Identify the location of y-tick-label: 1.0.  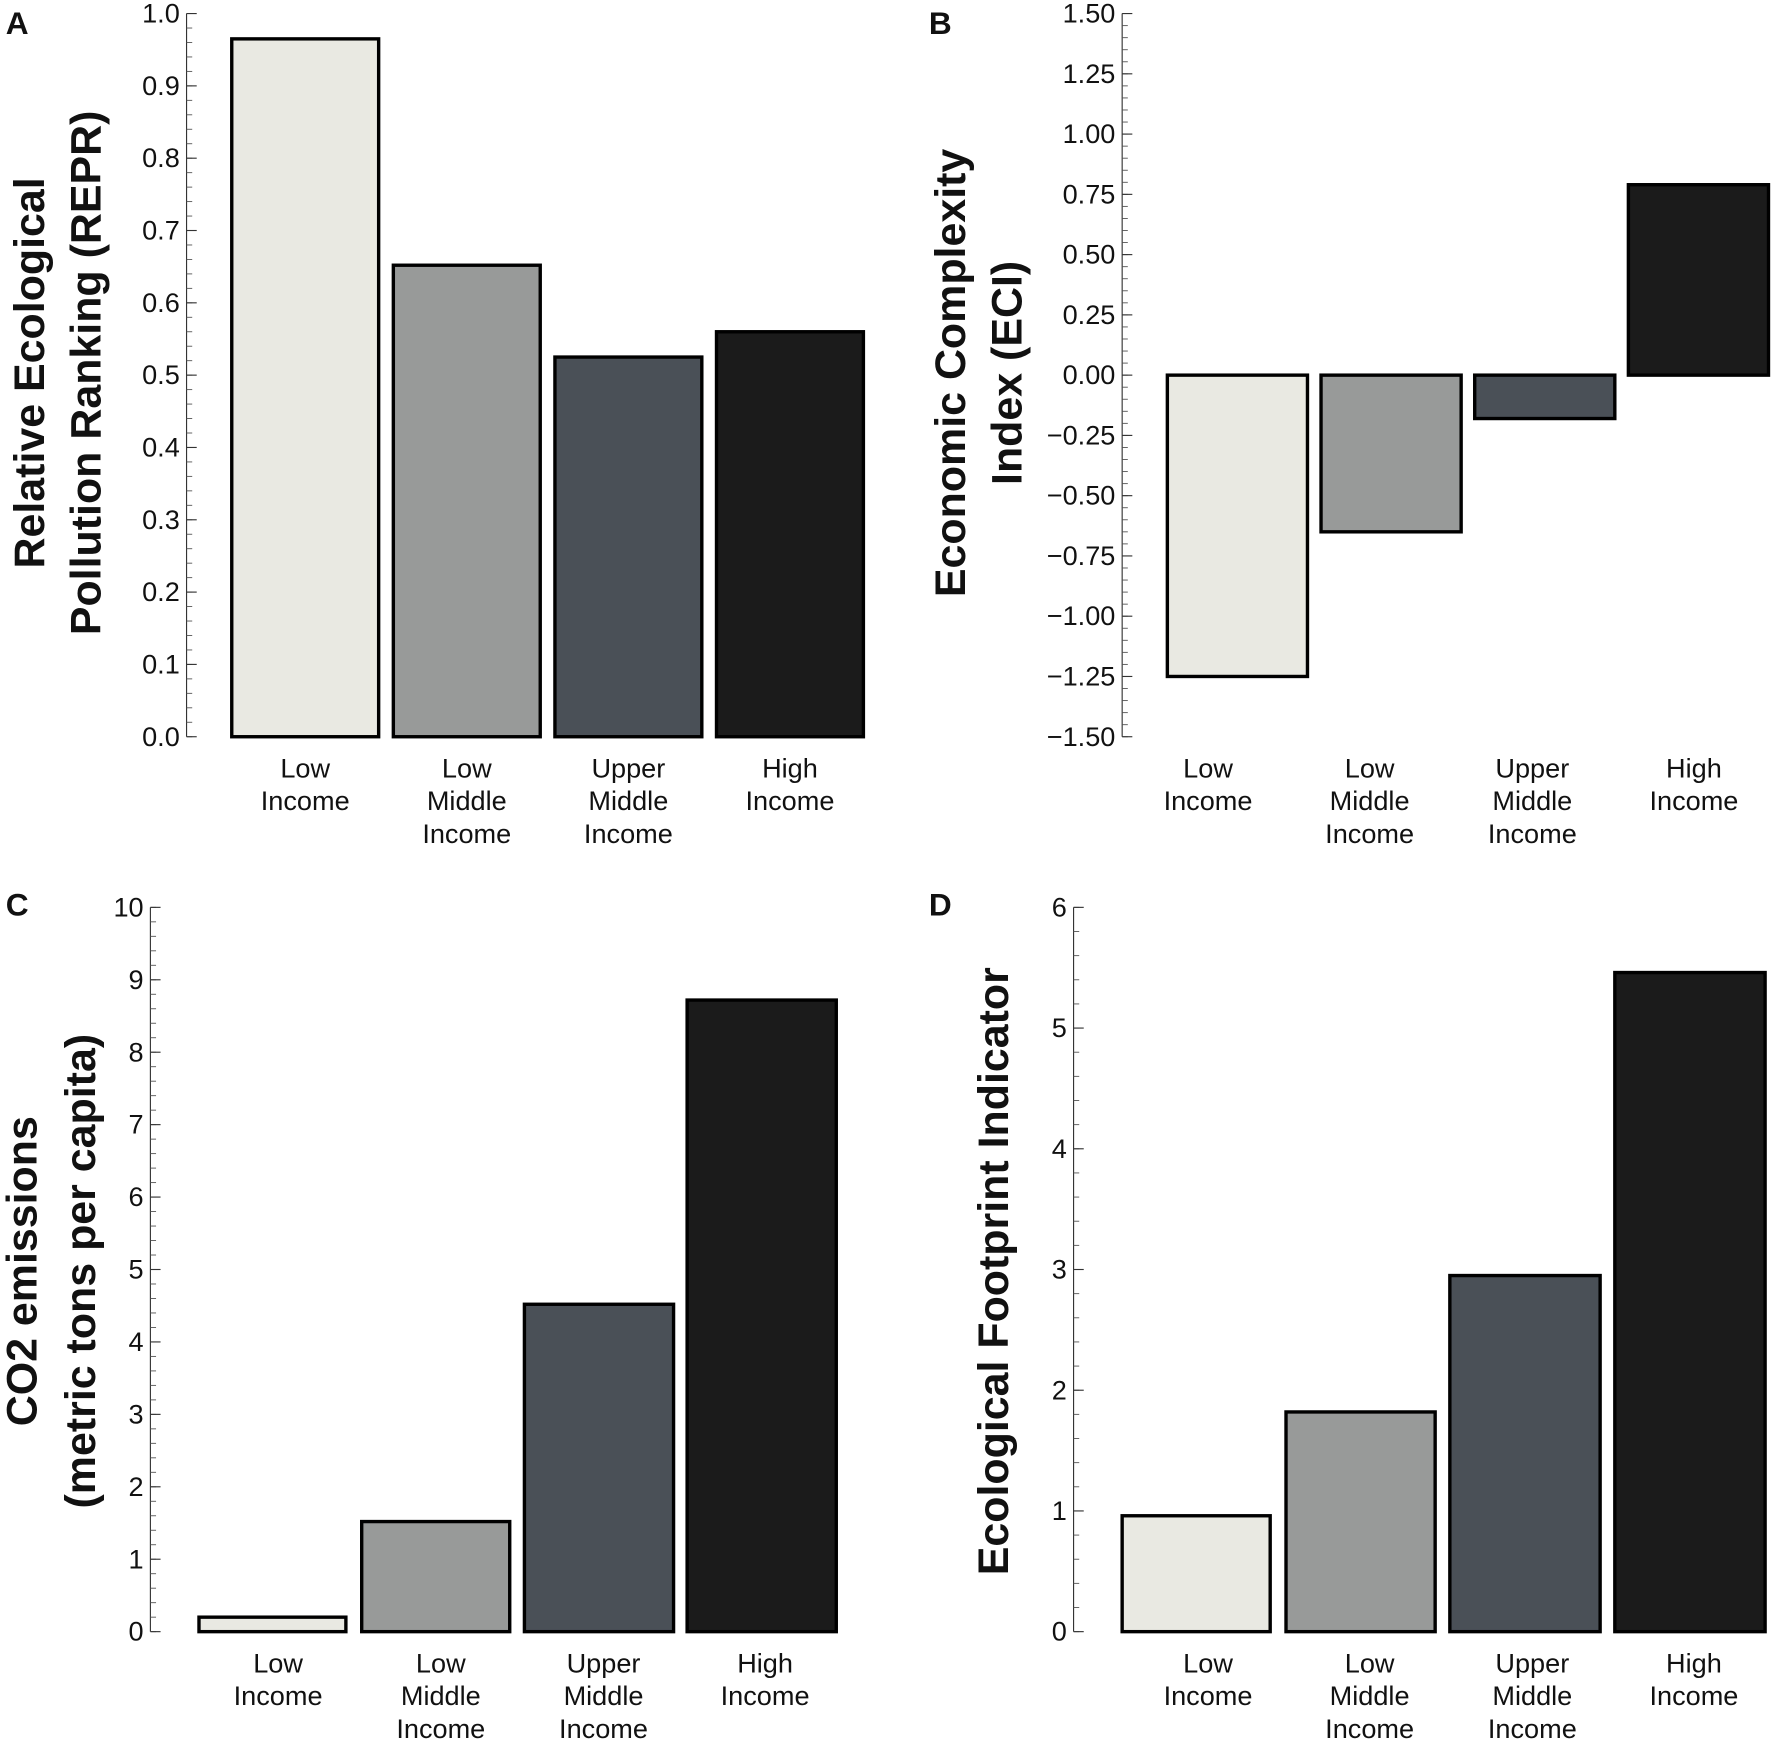
(161, 14).